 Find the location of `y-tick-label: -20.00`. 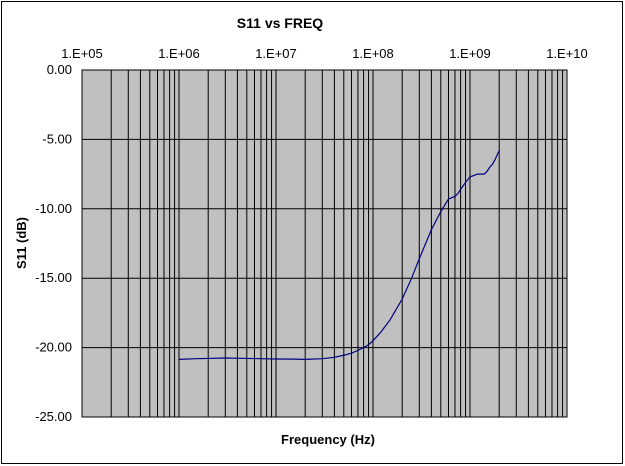

y-tick-label: -20.00 is located at coordinates (53, 347).